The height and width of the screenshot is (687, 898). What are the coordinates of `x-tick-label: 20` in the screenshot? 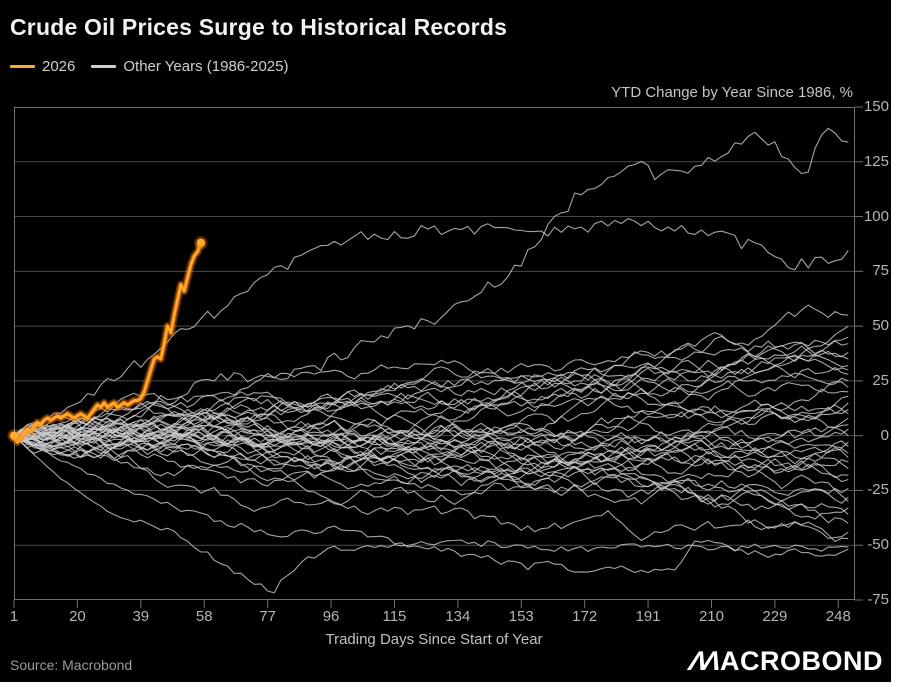 It's located at (77, 616).